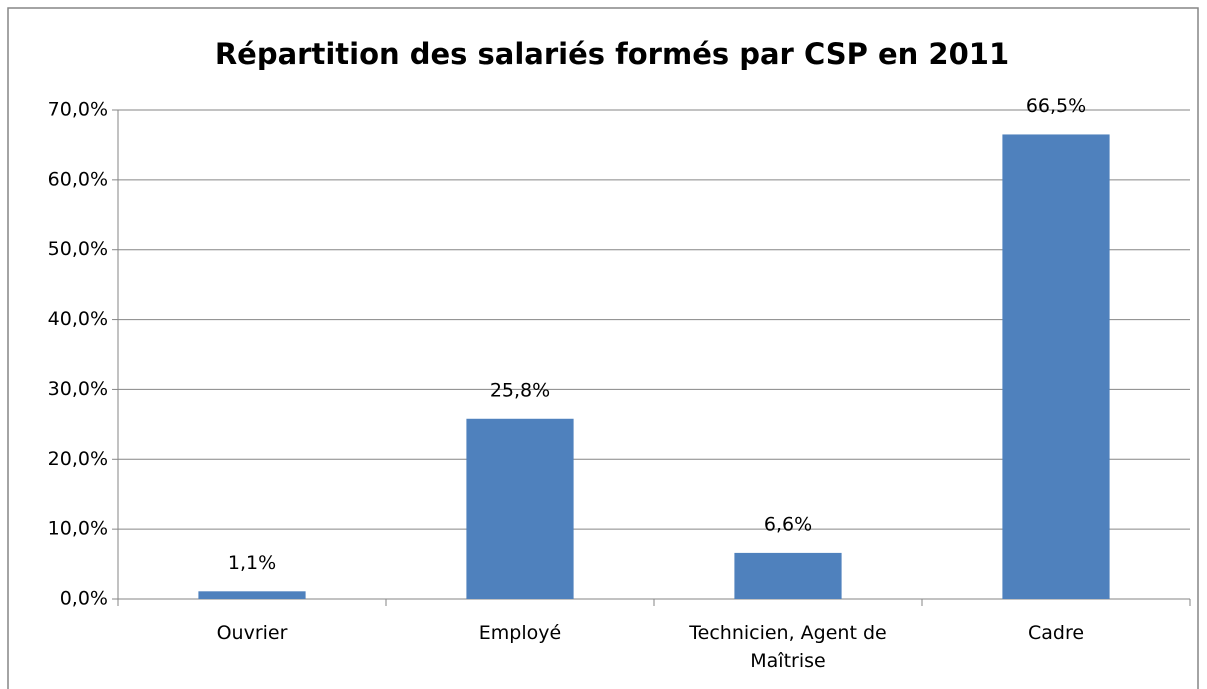 This screenshot has height=689, width=1207. Describe the element at coordinates (520, 390) in the screenshot. I see `data-label: 25,8%` at that location.